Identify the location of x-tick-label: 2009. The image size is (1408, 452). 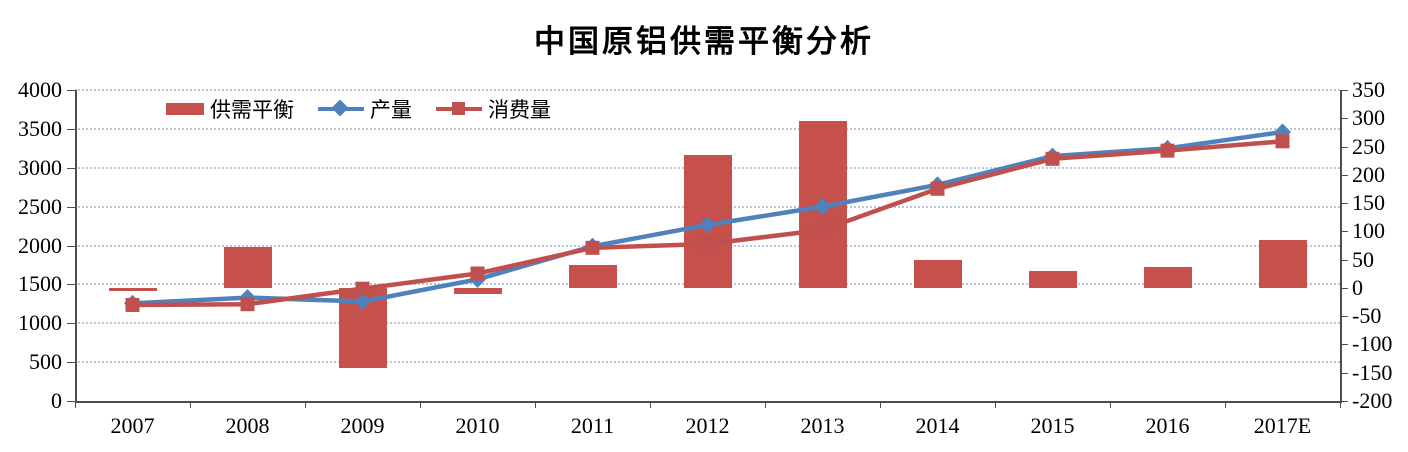
(362, 425).